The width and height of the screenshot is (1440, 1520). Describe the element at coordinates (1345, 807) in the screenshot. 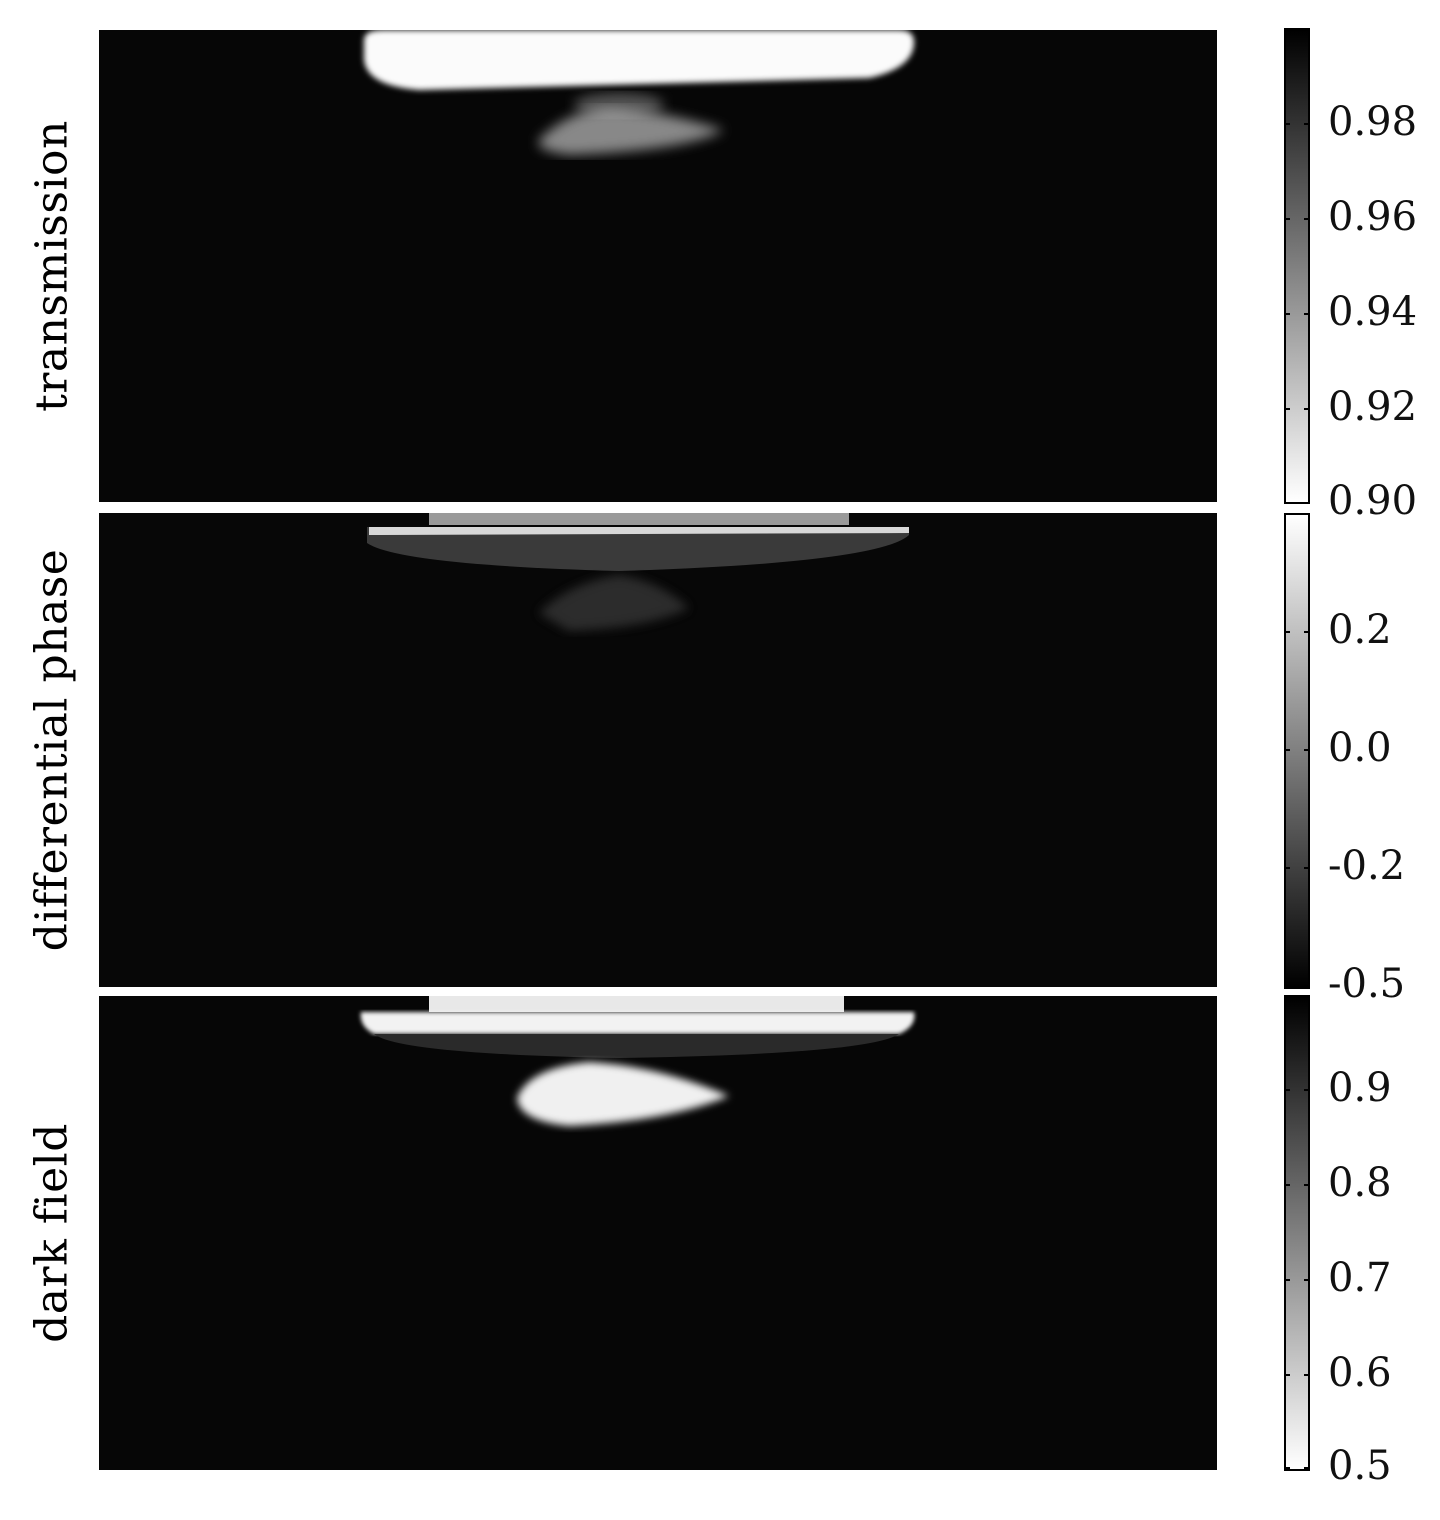

I see `differential-phase-colorbar-ticks: 0.2 0.0 -0.2 -0.5` at that location.